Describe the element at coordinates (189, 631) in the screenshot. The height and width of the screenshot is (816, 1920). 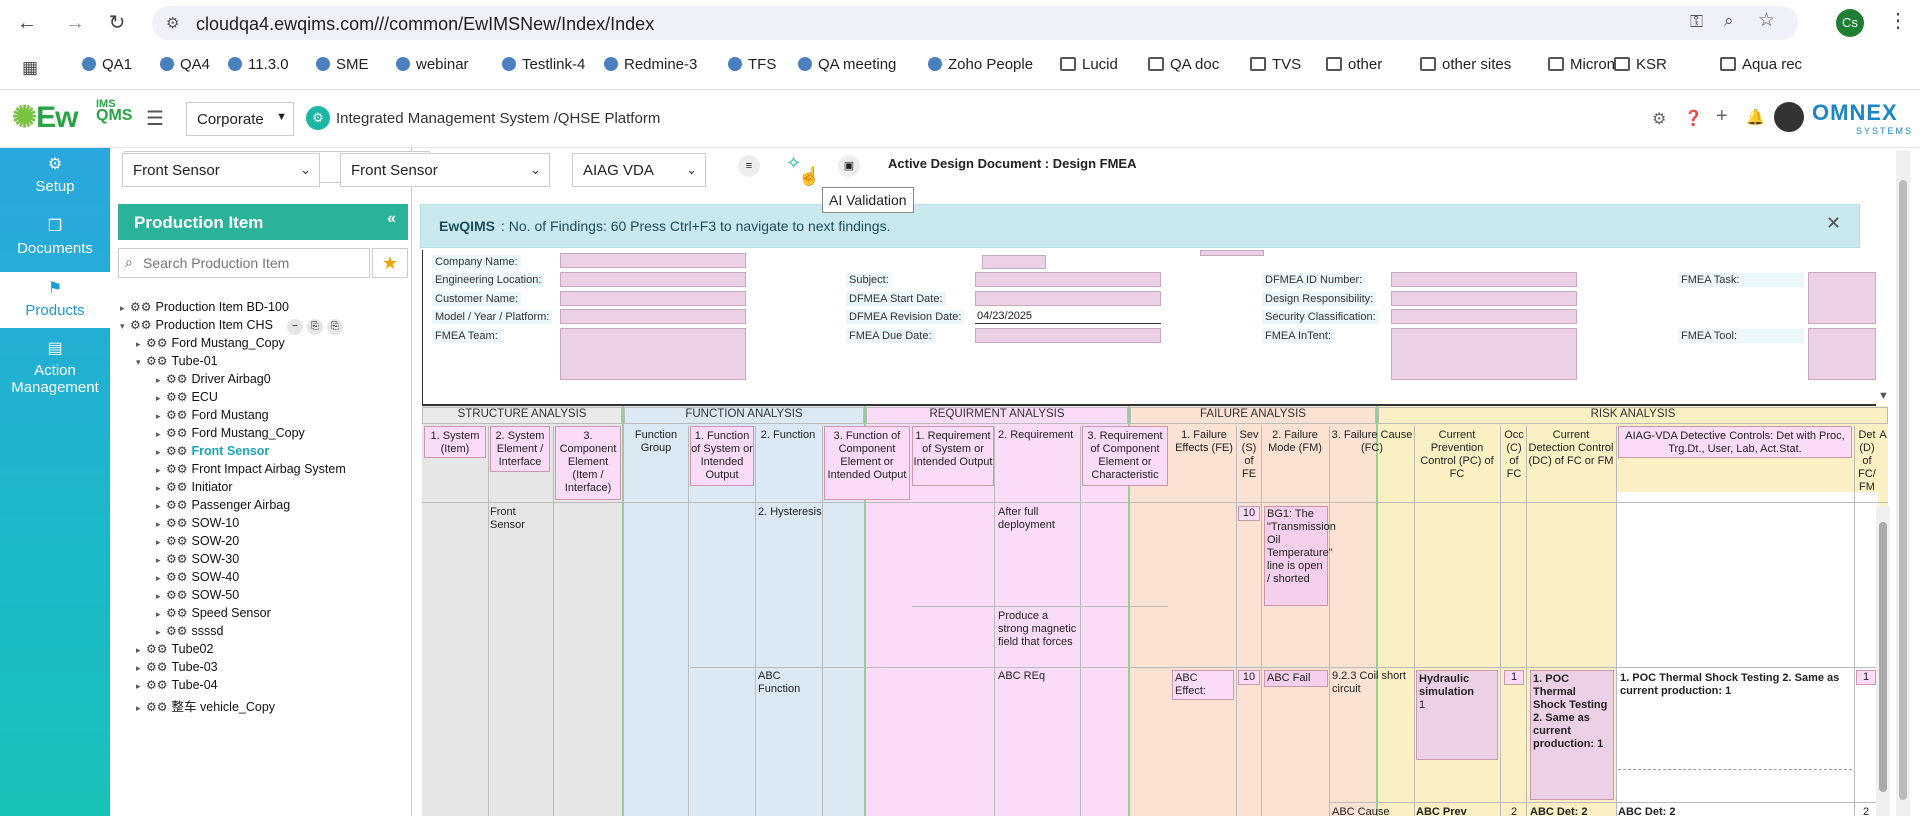
I see `tree-item: ▸ ⚙⚙ ssssd` at that location.